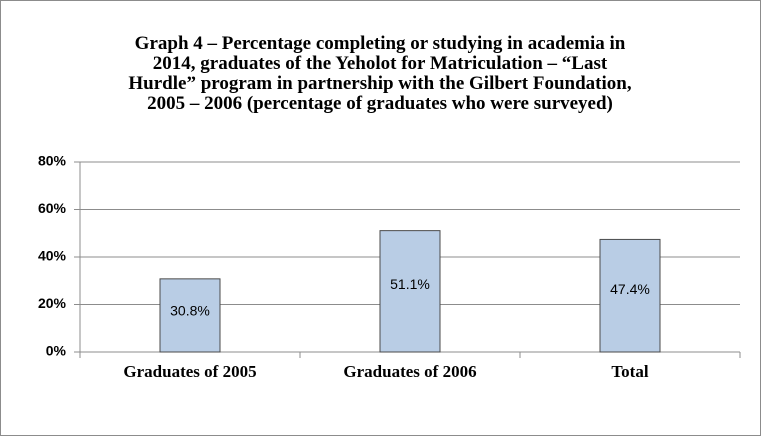 This screenshot has height=436, width=761. I want to click on x-tick-label: Graduates of 2005, so click(189, 371).